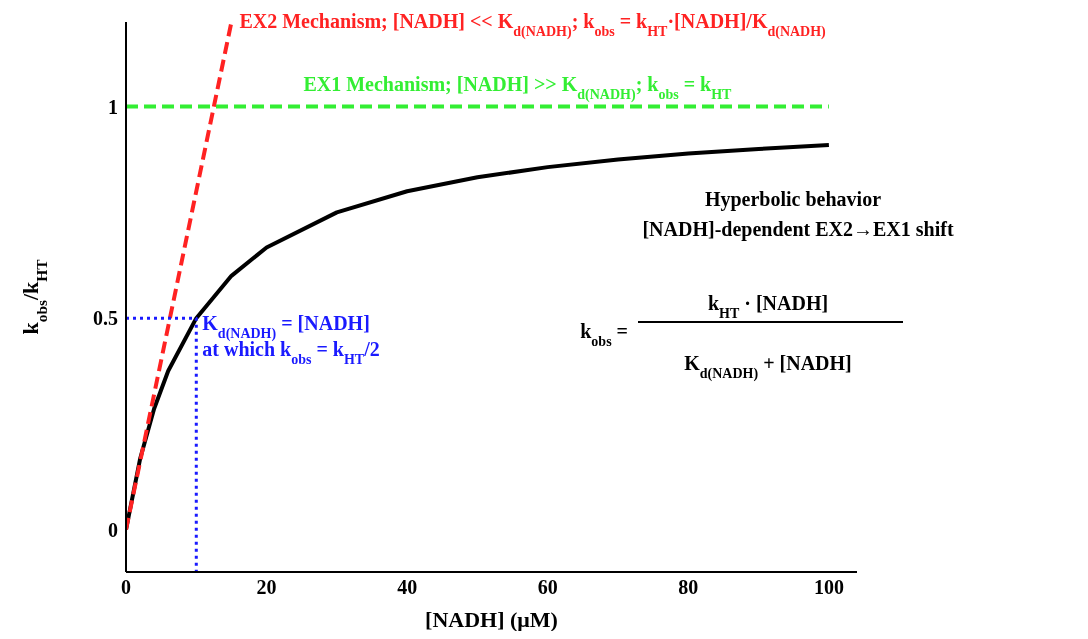 The image size is (1088, 639). Describe the element at coordinates (533, 25) in the screenshot. I see `series-label: EX2 Mechanism; [NADH] << K$_{d(NADH)}$; k$_{obs}$ = k$_{HT}$·[NADH]/K$_{d(NADH)}$` at that location.